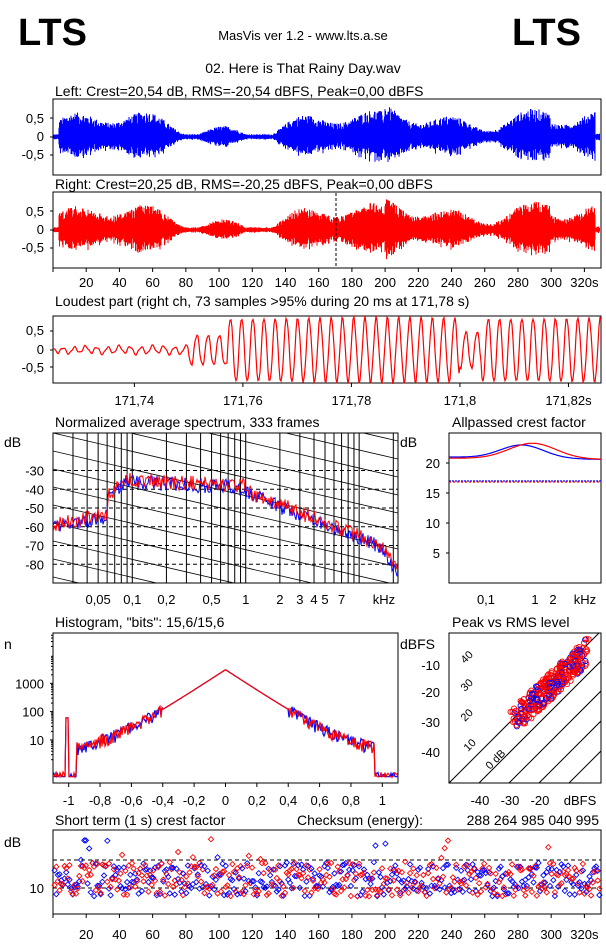 Image resolution: width=606 pixels, height=946 pixels. Describe the element at coordinates (119, 282) in the screenshot. I see `wave-xtick-label: 40` at that location.